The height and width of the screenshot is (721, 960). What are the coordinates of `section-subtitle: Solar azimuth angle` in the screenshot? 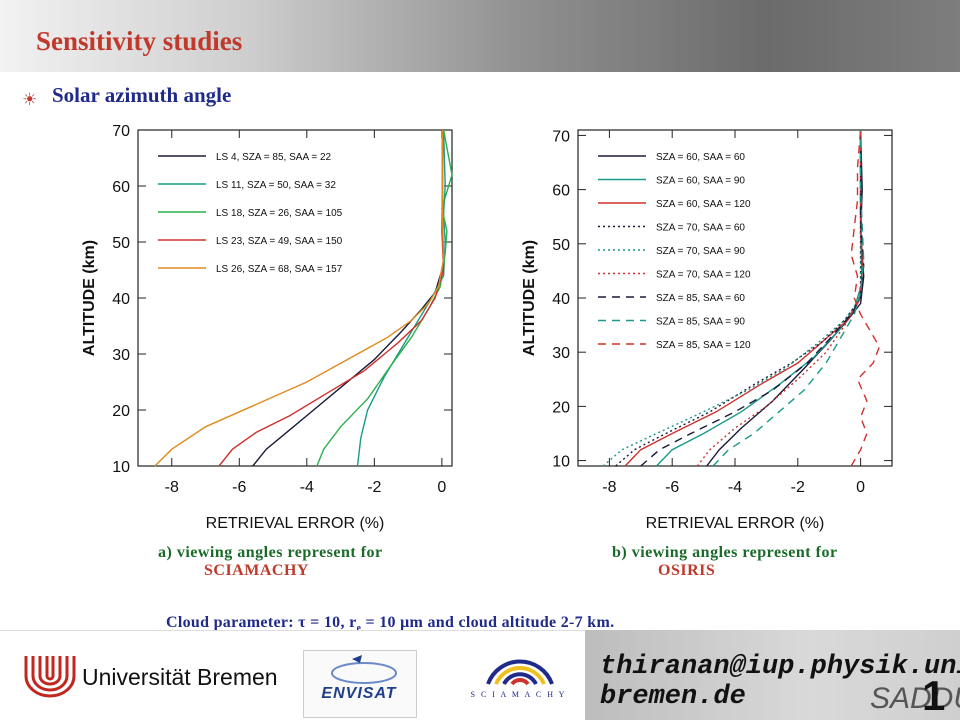 It's located at (142, 95).